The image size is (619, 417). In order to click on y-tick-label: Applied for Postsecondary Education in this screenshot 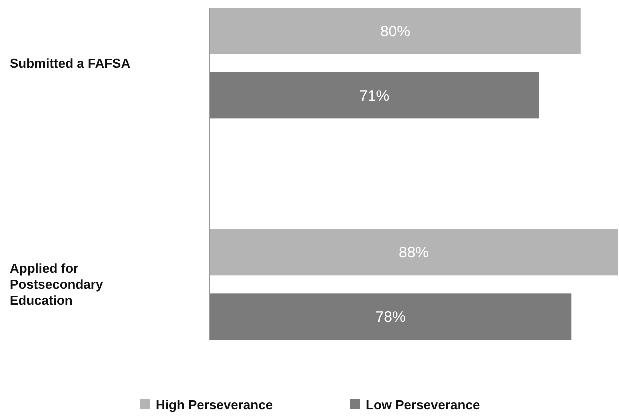, I will do `click(57, 284)`.